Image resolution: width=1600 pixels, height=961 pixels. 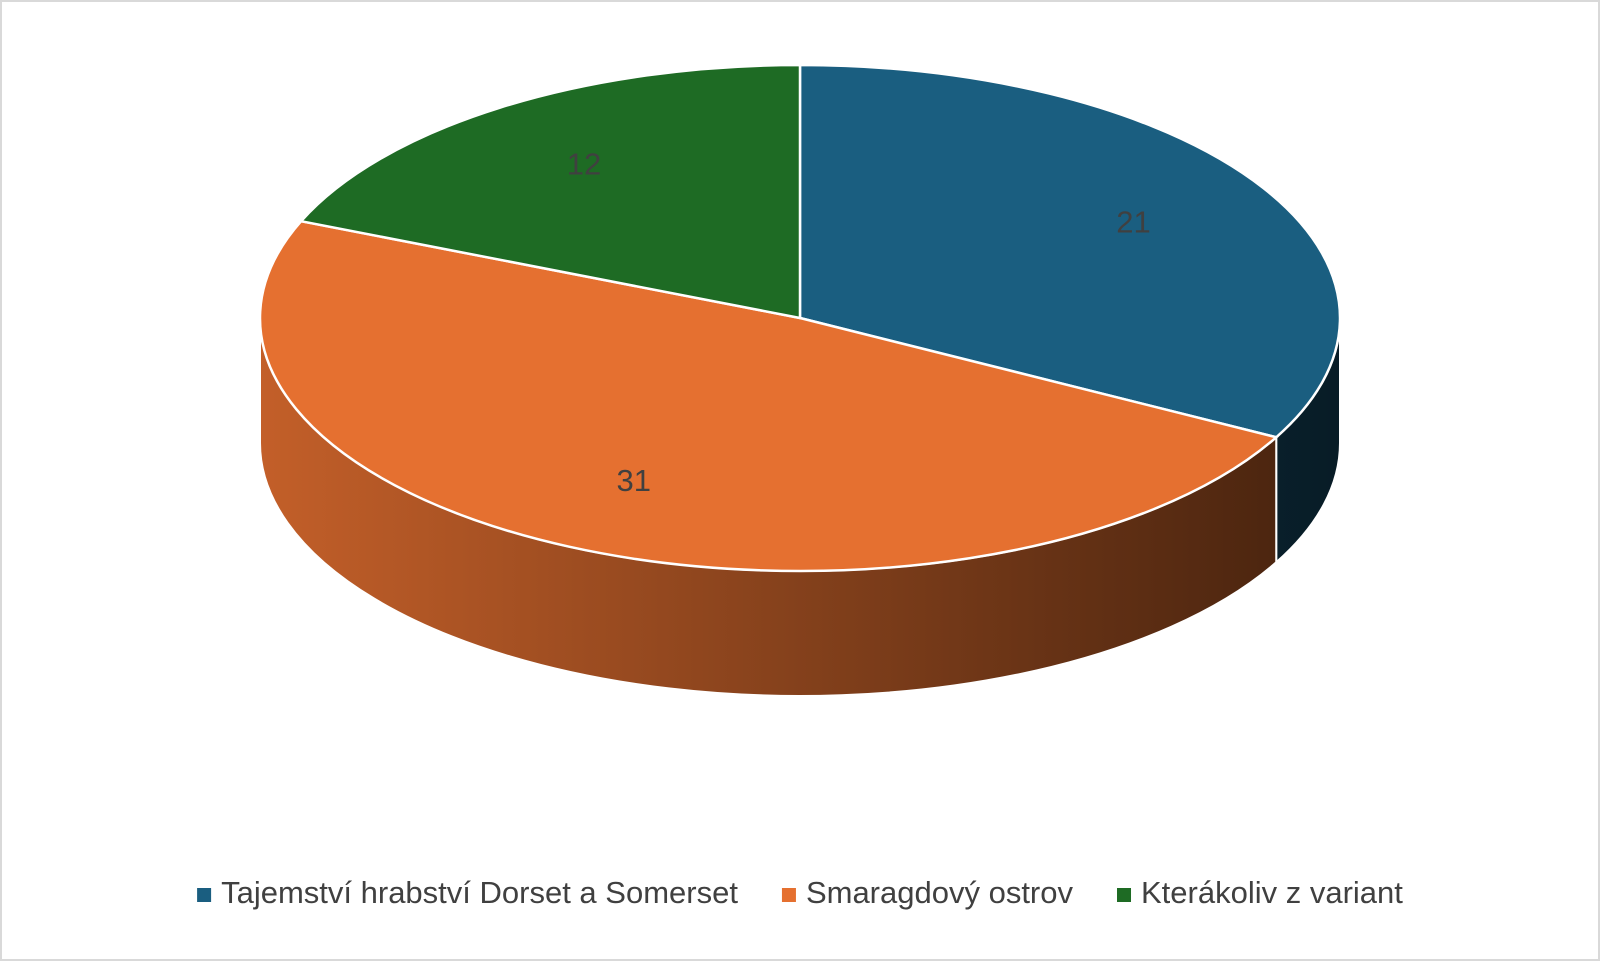 I want to click on legend-label: Smaragdový ostrov, so click(x=940, y=892).